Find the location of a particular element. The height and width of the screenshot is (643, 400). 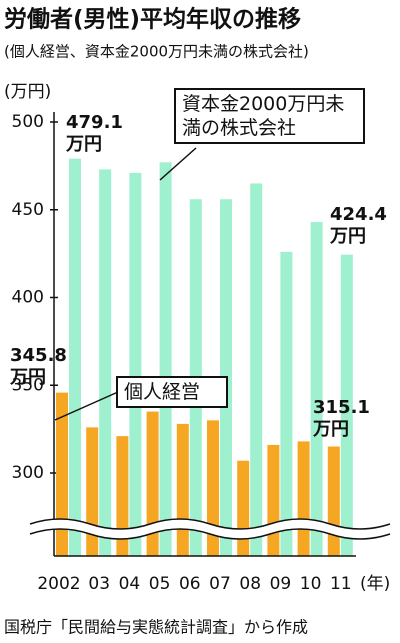

x-tick-label: 05 is located at coordinates (160, 584).